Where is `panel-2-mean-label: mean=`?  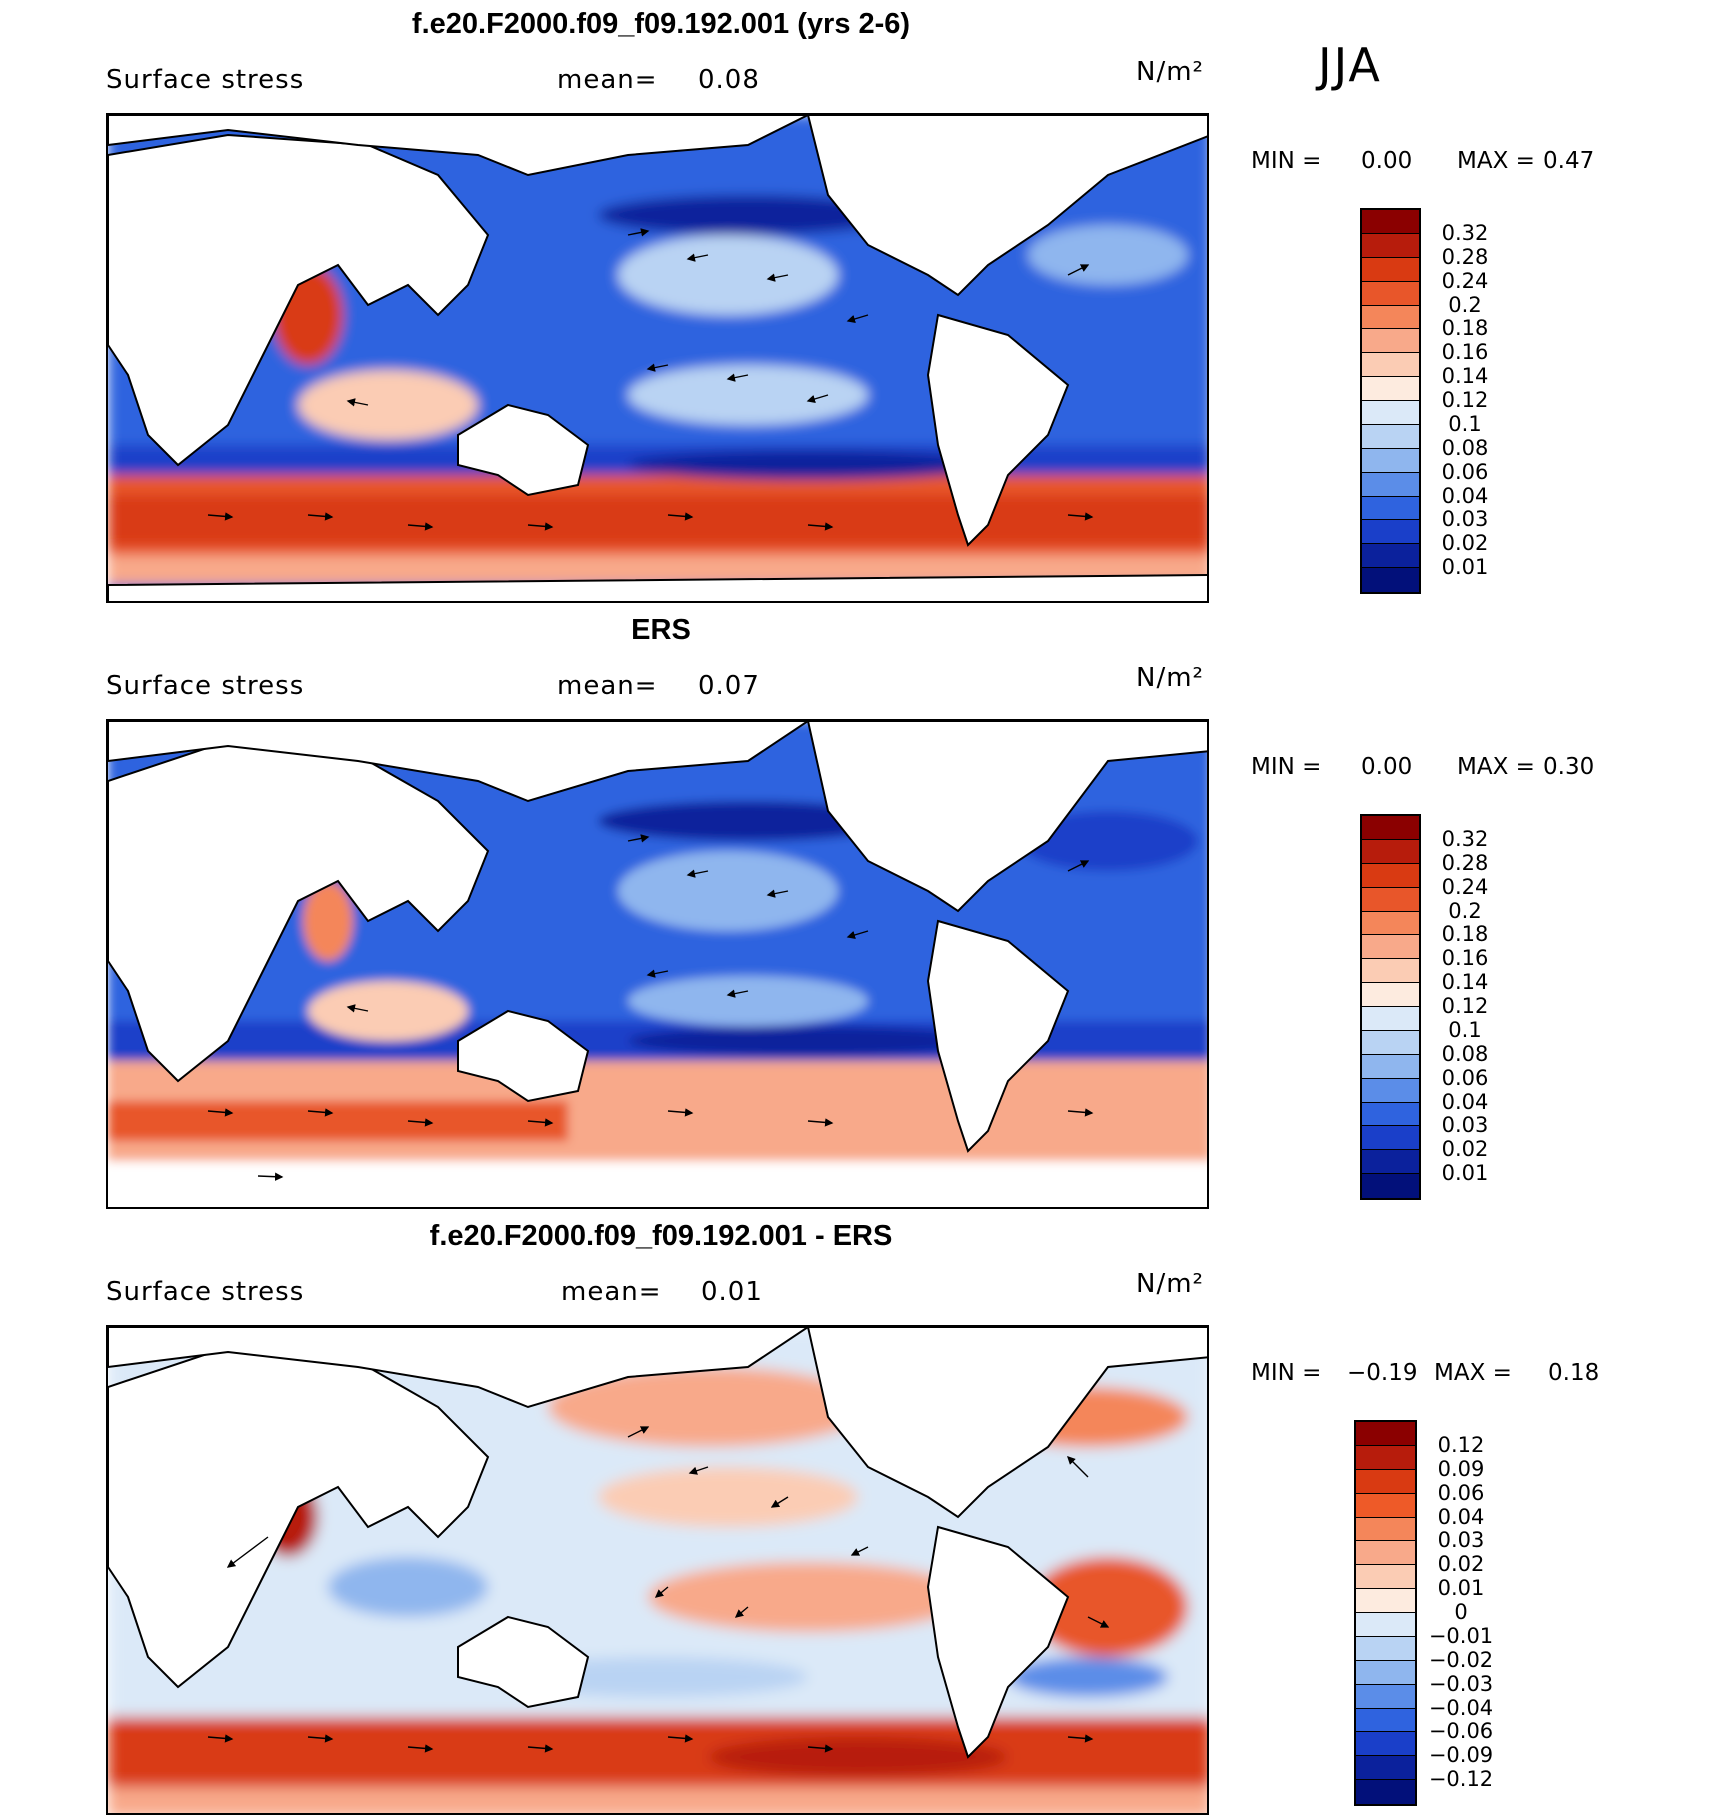 panel-2-mean-label: mean= is located at coordinates (607, 686).